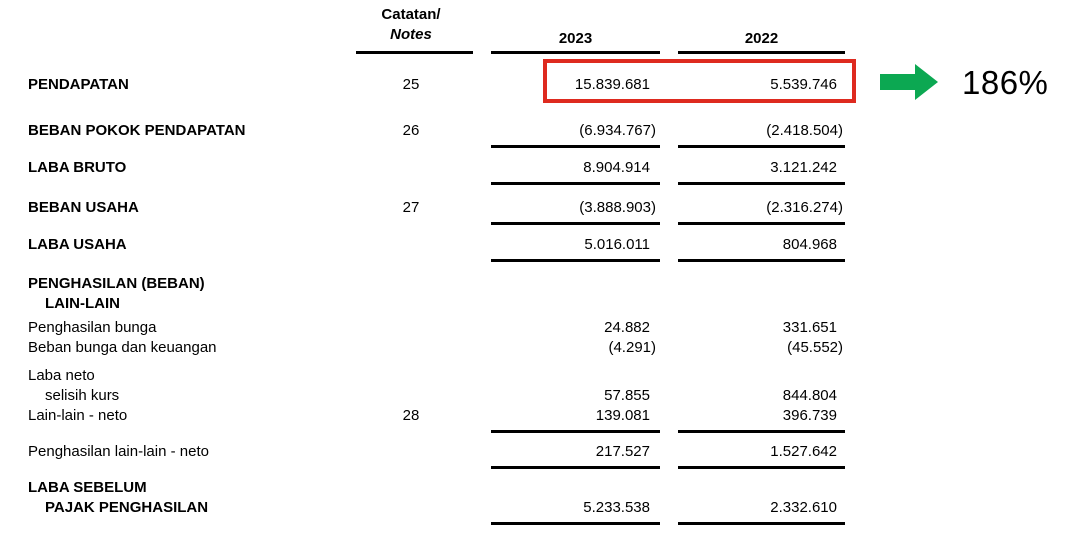 The width and height of the screenshot is (1071, 555). What do you see at coordinates (92, 327) in the screenshot?
I see `row-label: Penghasilan bunga` at bounding box center [92, 327].